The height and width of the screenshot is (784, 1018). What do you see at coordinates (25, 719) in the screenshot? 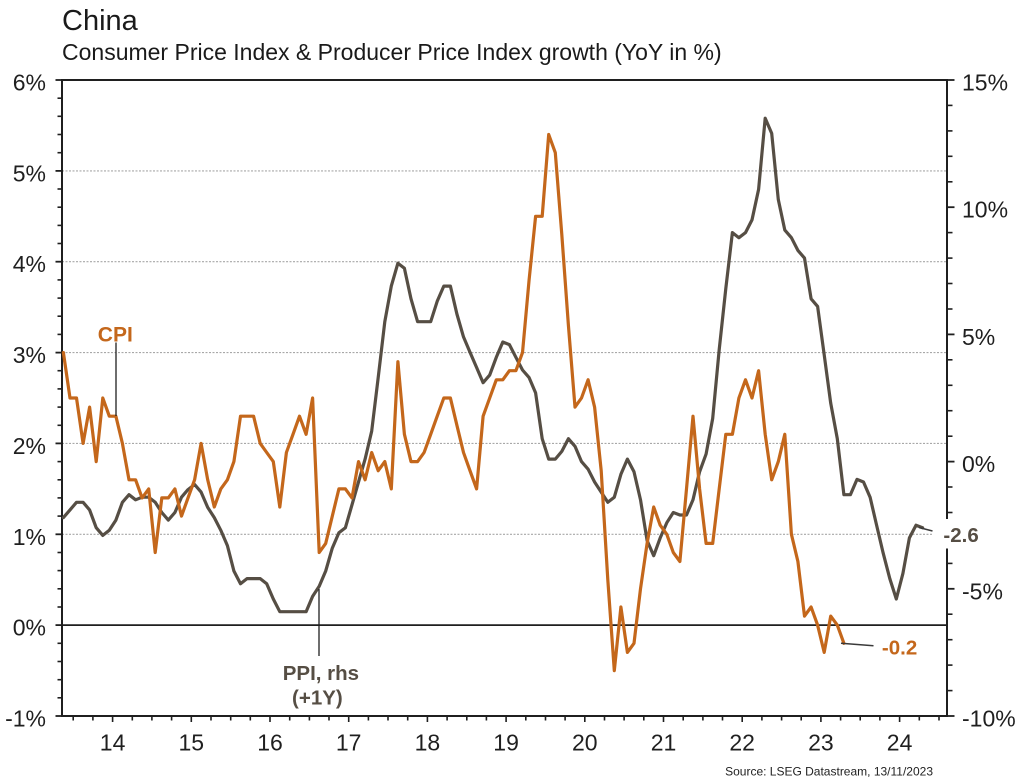
I see `svg-text: -1%` at bounding box center [25, 719].